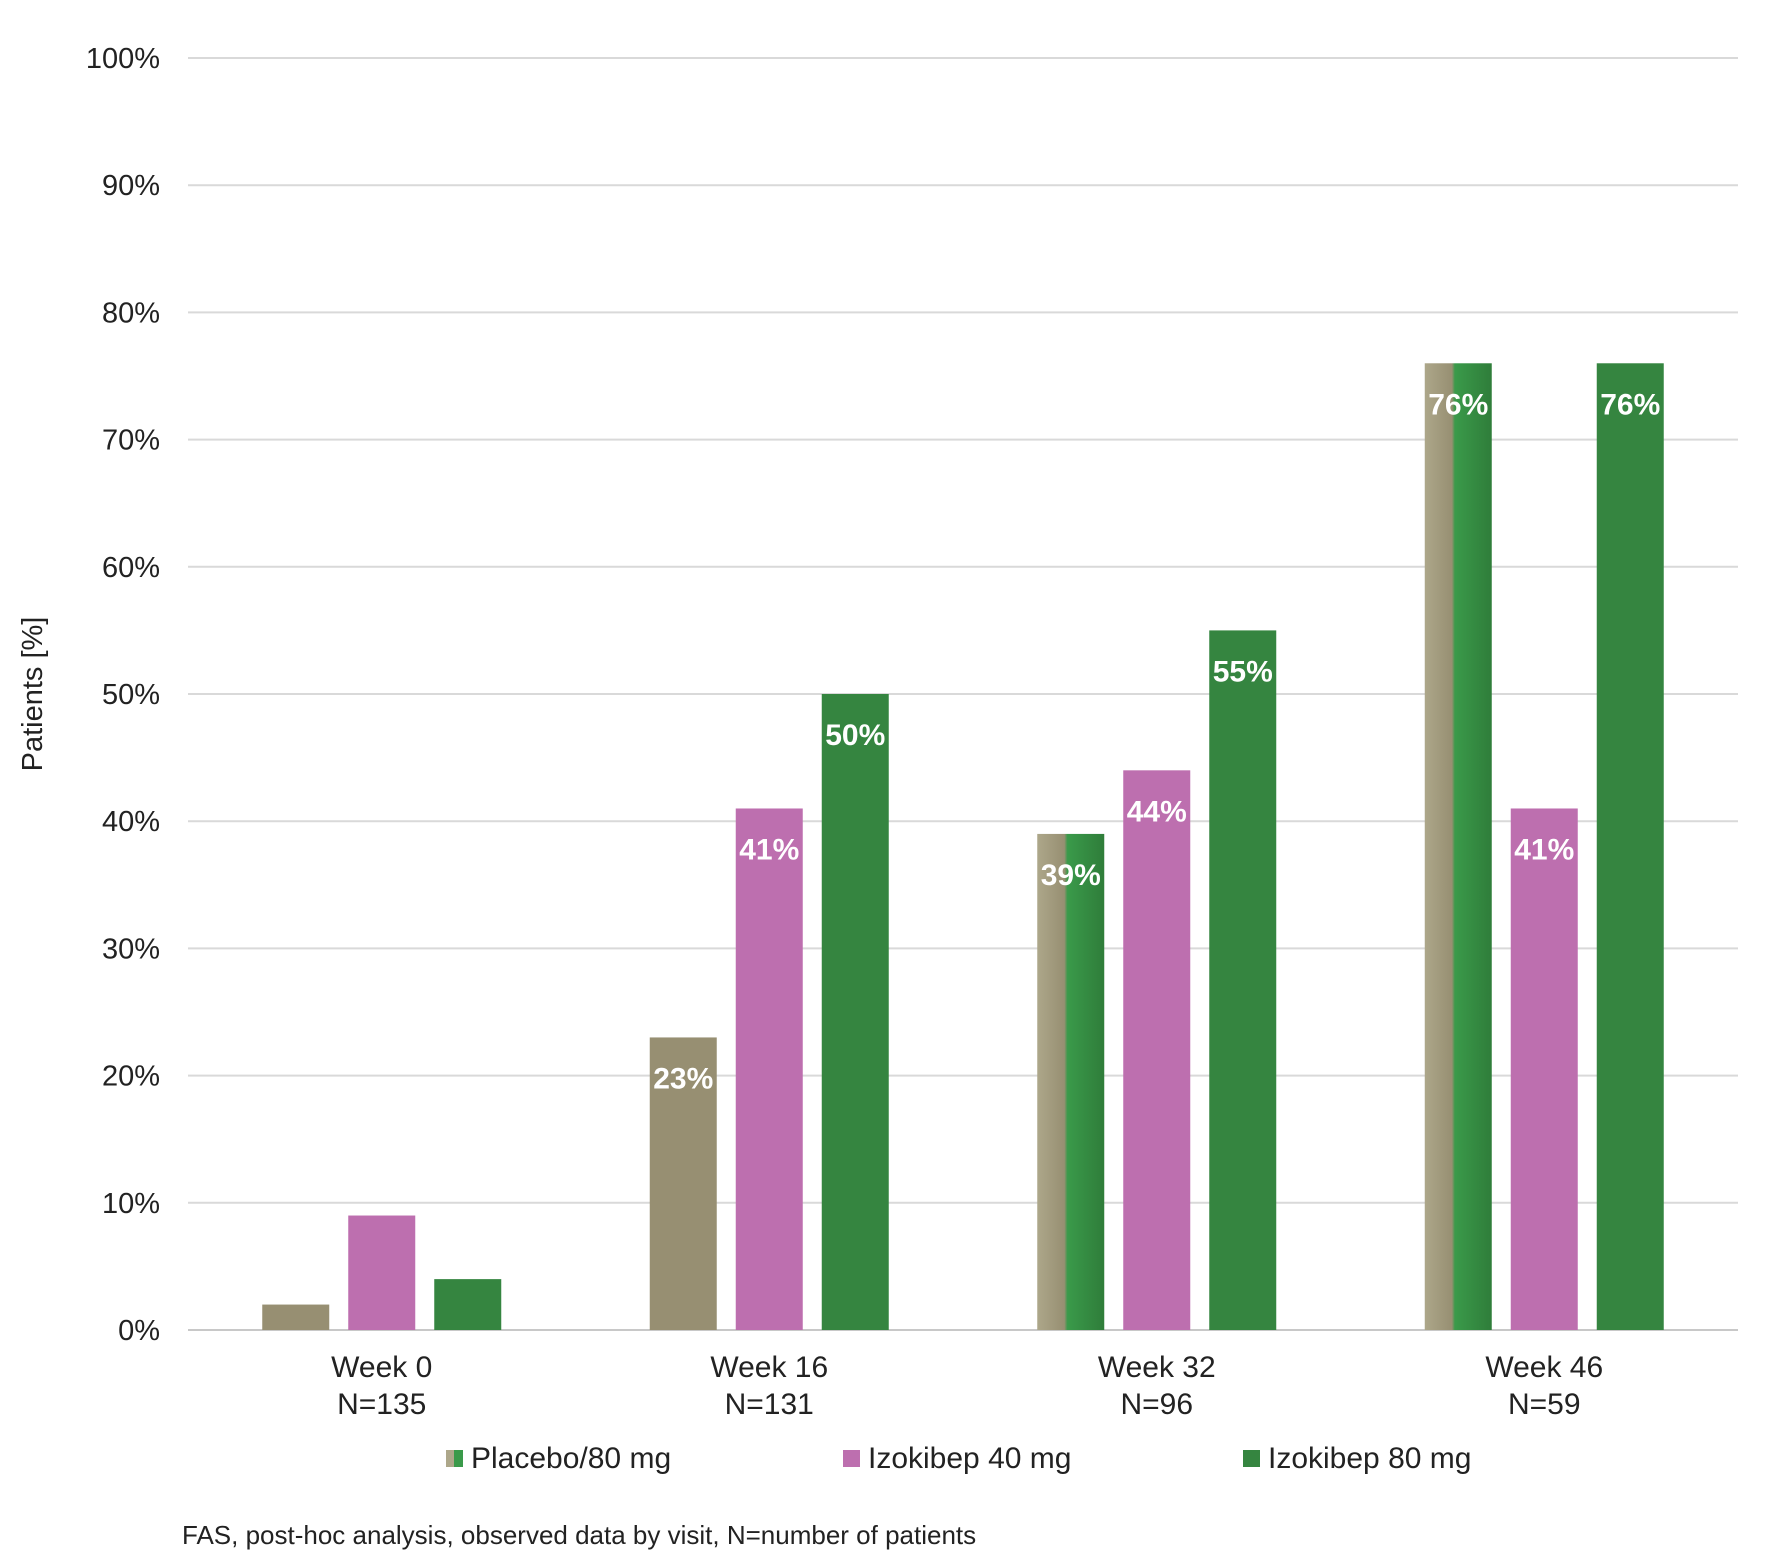 The image size is (1768, 1563). I want to click on y-axis-label: Patients [%], so click(33, 694).